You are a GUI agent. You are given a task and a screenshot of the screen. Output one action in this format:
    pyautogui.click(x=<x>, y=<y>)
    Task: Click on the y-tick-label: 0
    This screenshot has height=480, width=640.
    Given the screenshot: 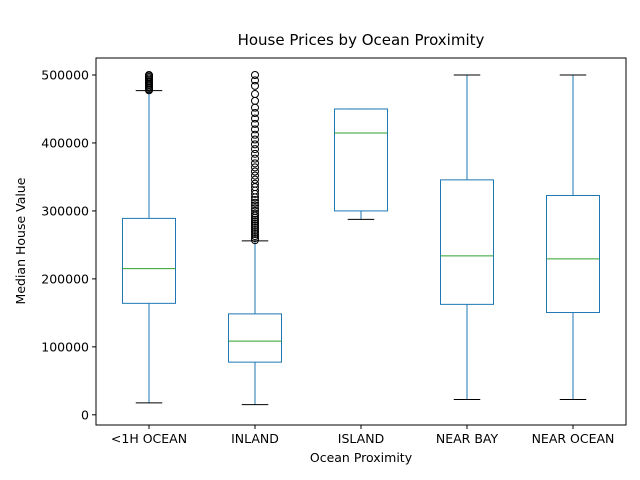 What is the action you would take?
    pyautogui.click(x=85, y=414)
    